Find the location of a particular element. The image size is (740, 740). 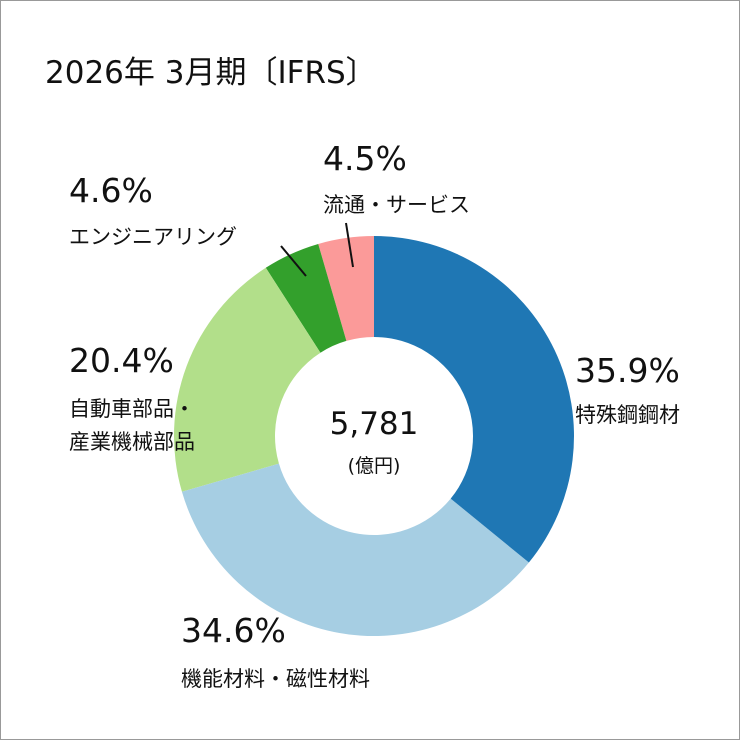

center-unit: (億円) is located at coordinates (374, 466).